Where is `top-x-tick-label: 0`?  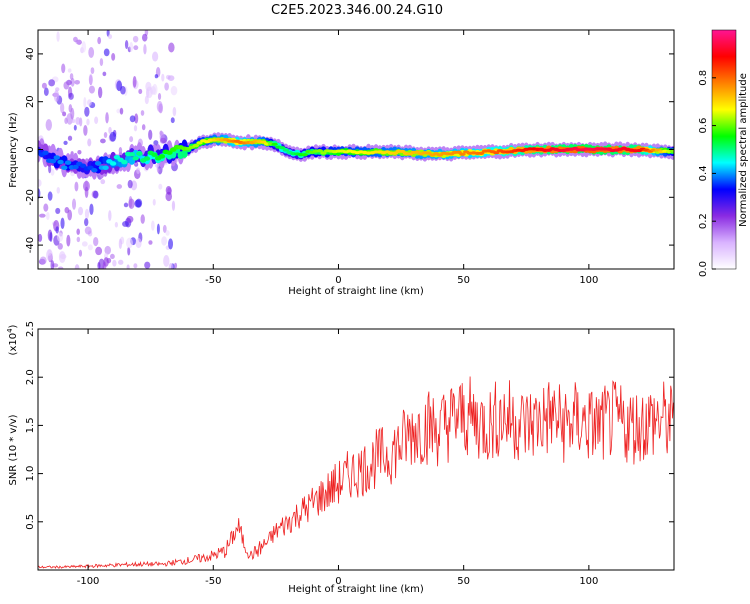
top-x-tick-label: 0 is located at coordinates (338, 280).